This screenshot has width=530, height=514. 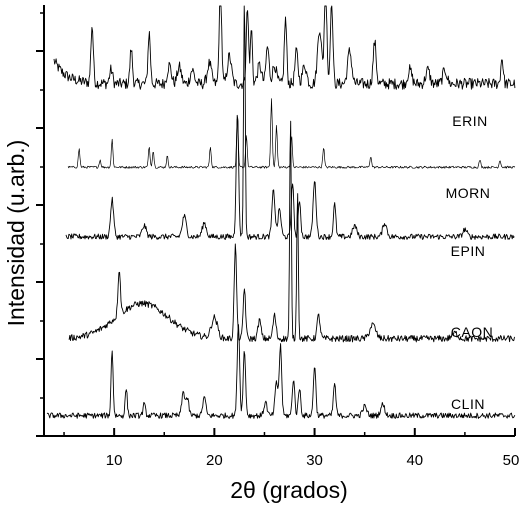 I want to click on x-ticks: 10 20 30 40 50, so click(x=291, y=448).